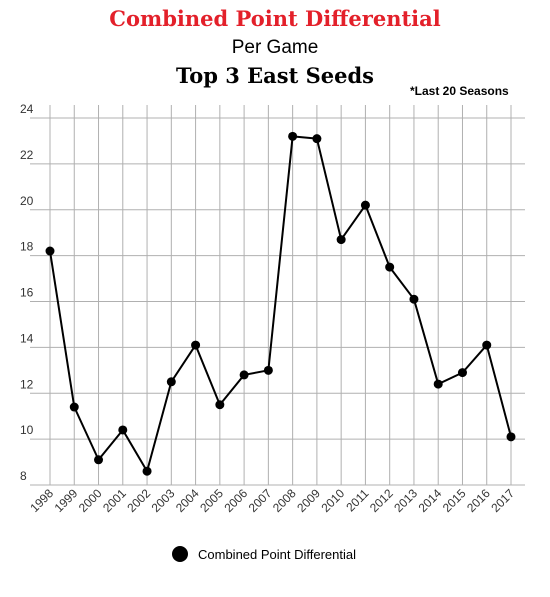 The height and width of the screenshot is (597, 550). I want to click on x-tick-label: 2008, so click(284, 500).